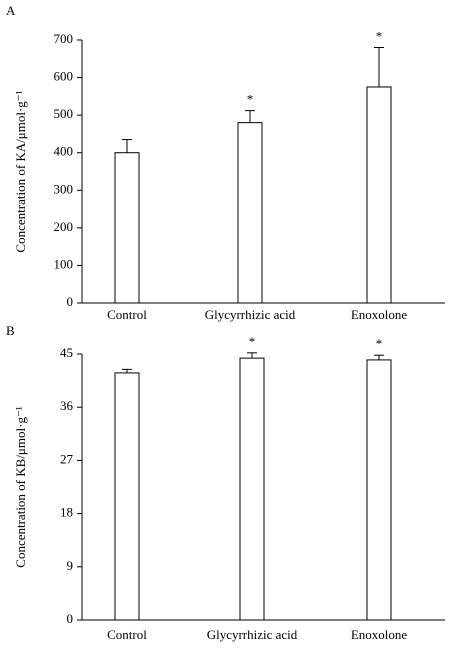 This screenshot has width=455, height=652. What do you see at coordinates (70, 565) in the screenshot?
I see `y-tick-label: 9` at bounding box center [70, 565].